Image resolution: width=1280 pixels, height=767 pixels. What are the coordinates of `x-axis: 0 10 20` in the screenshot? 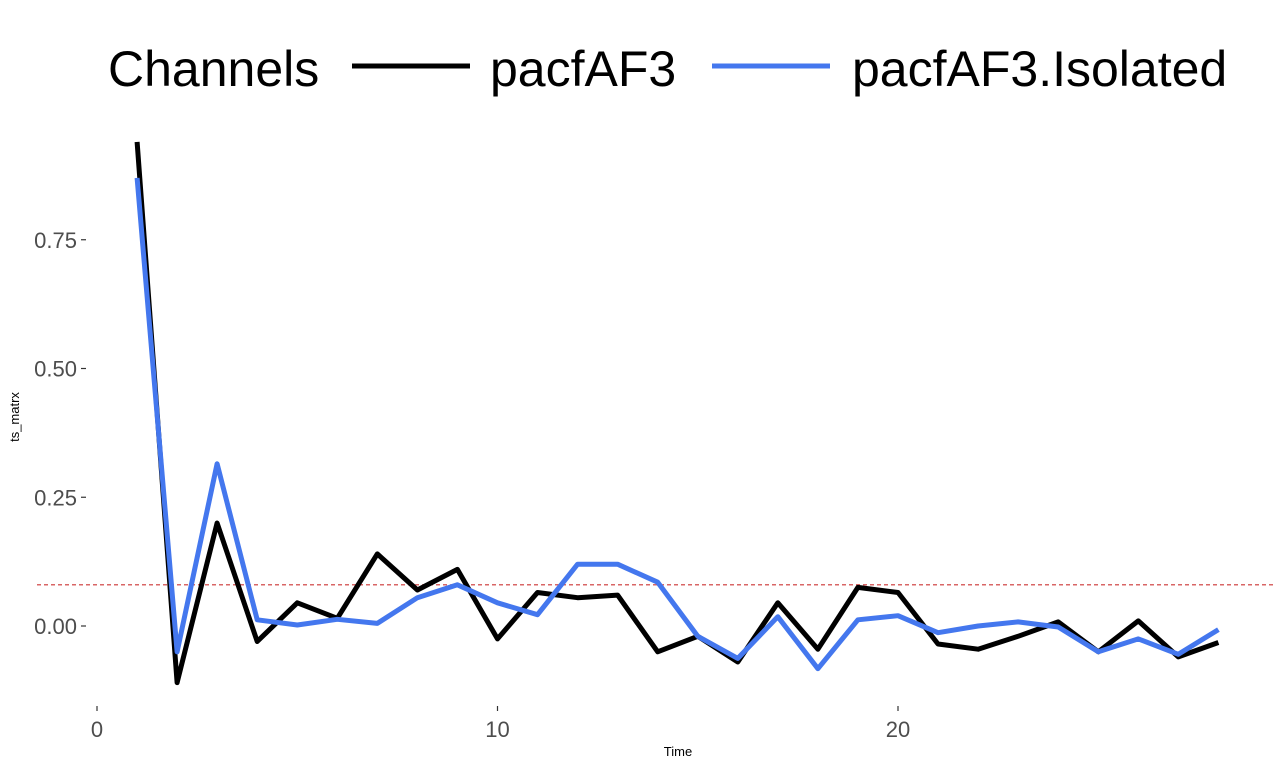 It's located at (500, 724).